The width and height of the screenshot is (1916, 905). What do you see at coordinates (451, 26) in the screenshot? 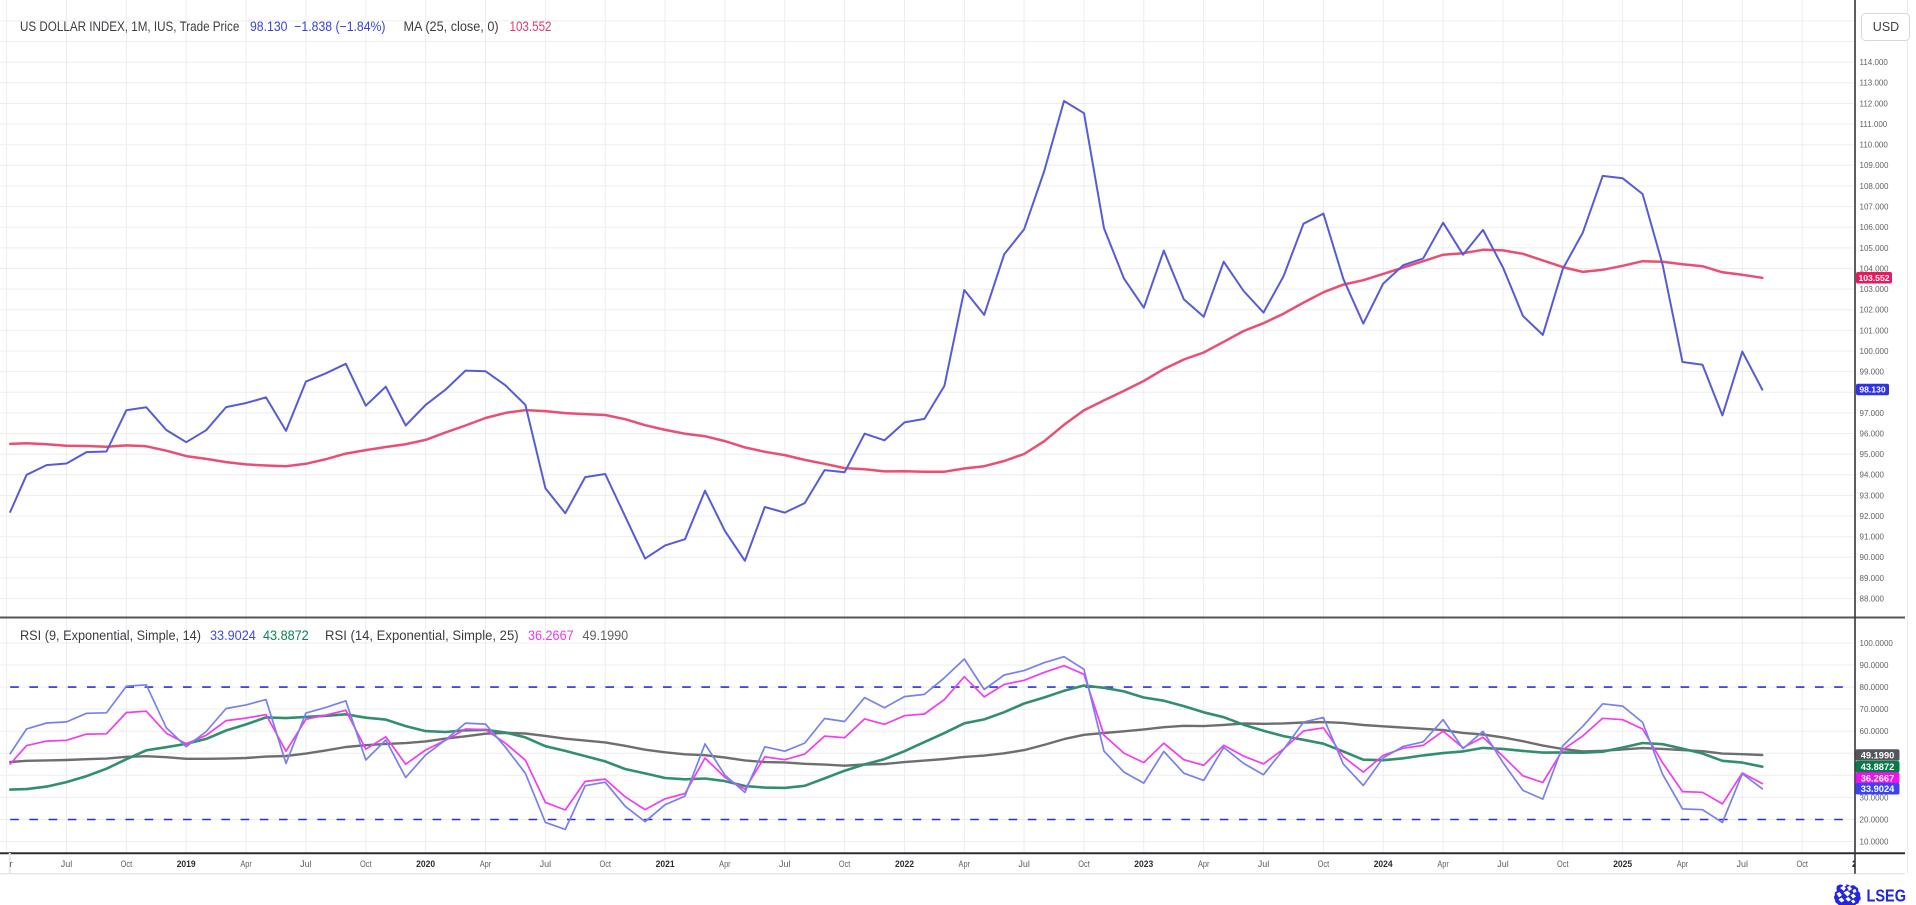
I see `svg-text: MA (25, close, 0)` at bounding box center [451, 26].